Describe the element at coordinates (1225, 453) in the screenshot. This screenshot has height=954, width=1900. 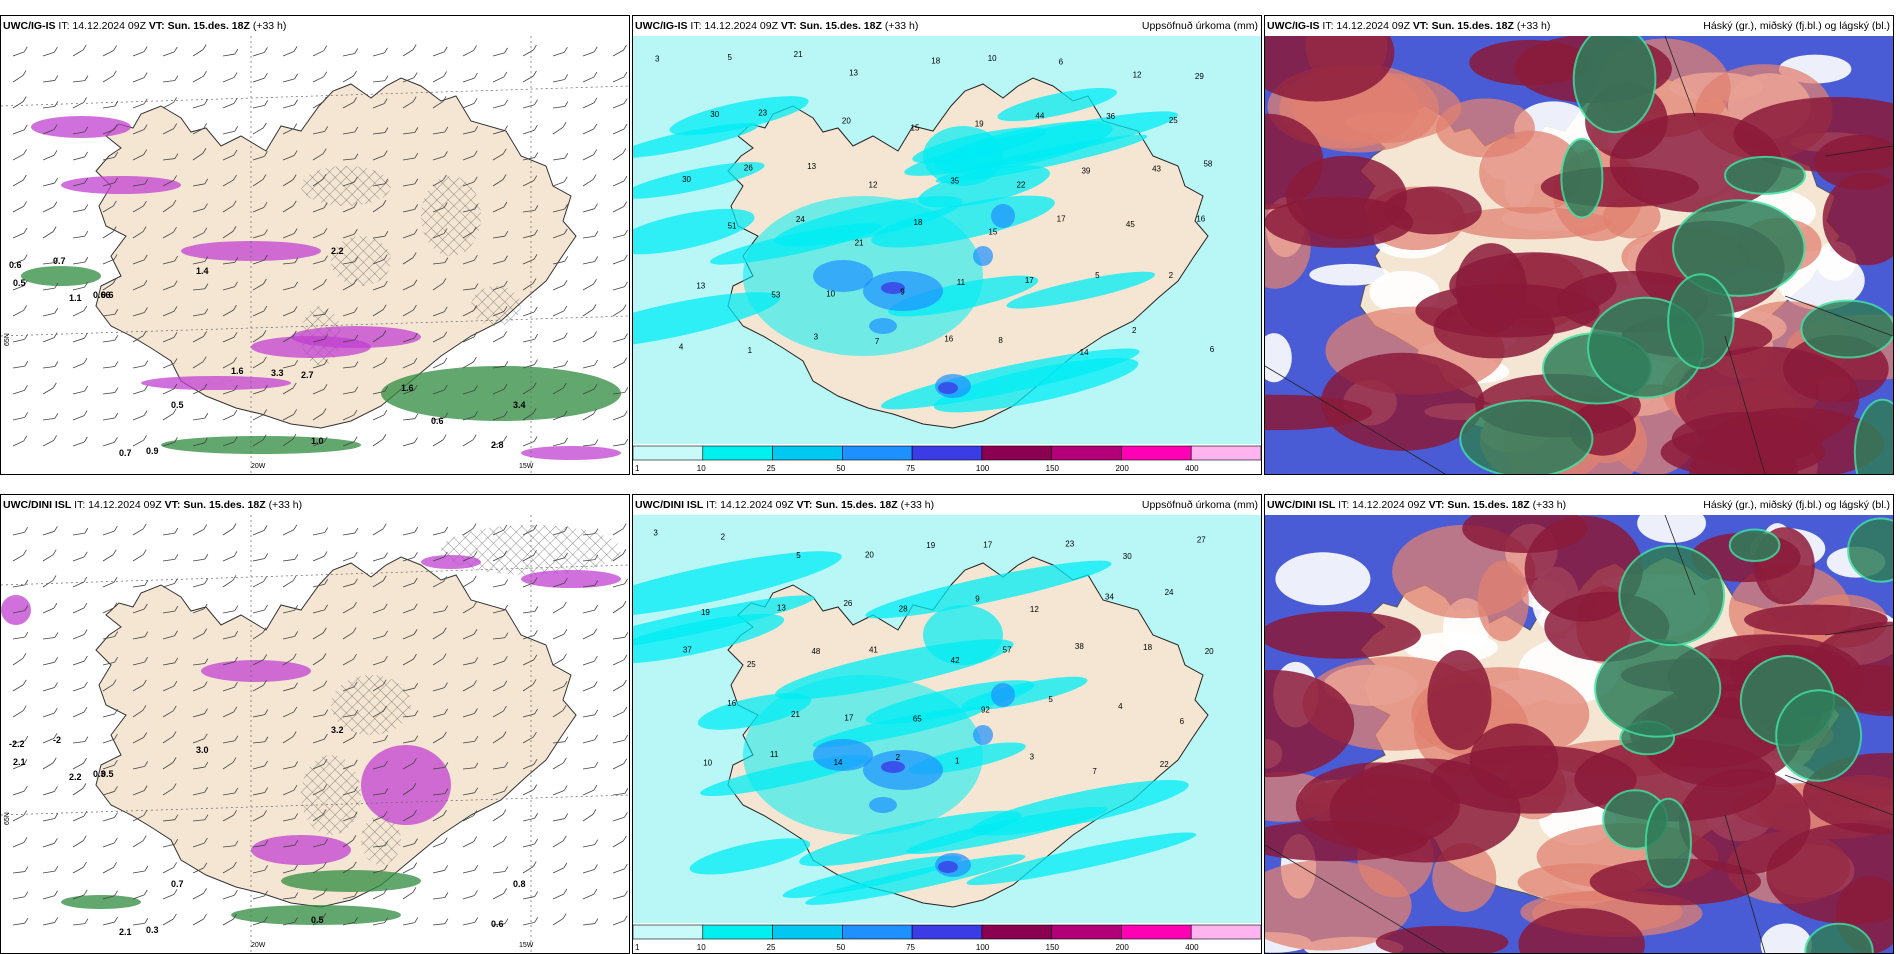
I see `colorbar-swatch` at that location.